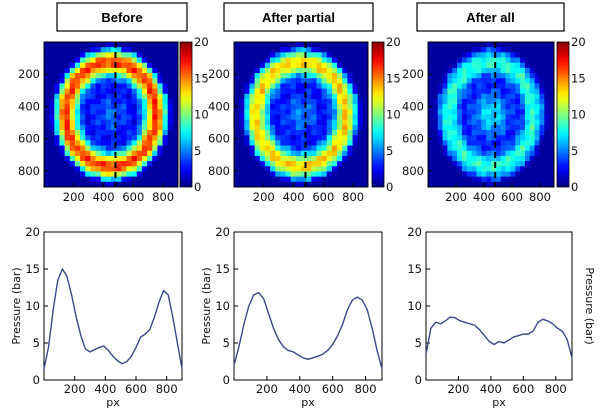 This screenshot has height=409, width=600. What do you see at coordinates (418, 343) in the screenshot?
I see `y-tick-label: 5` at bounding box center [418, 343].